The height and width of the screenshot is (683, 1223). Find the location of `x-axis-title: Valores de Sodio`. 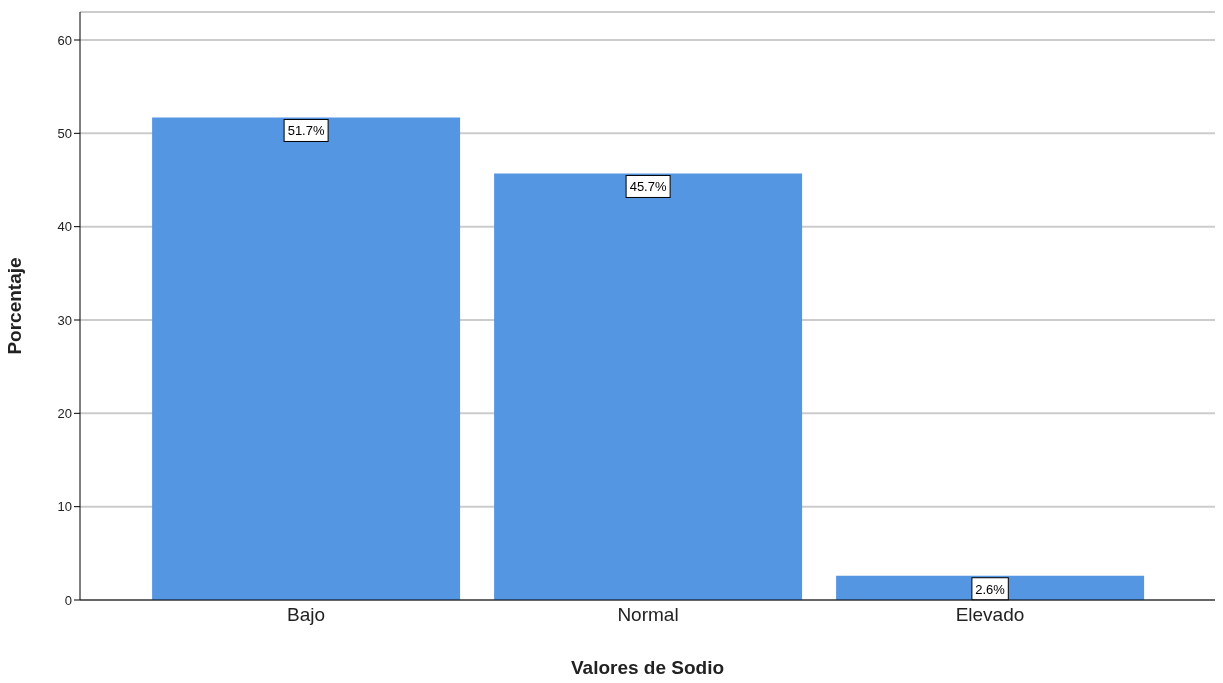

x-axis-title: Valores de Sodio is located at coordinates (647, 667).